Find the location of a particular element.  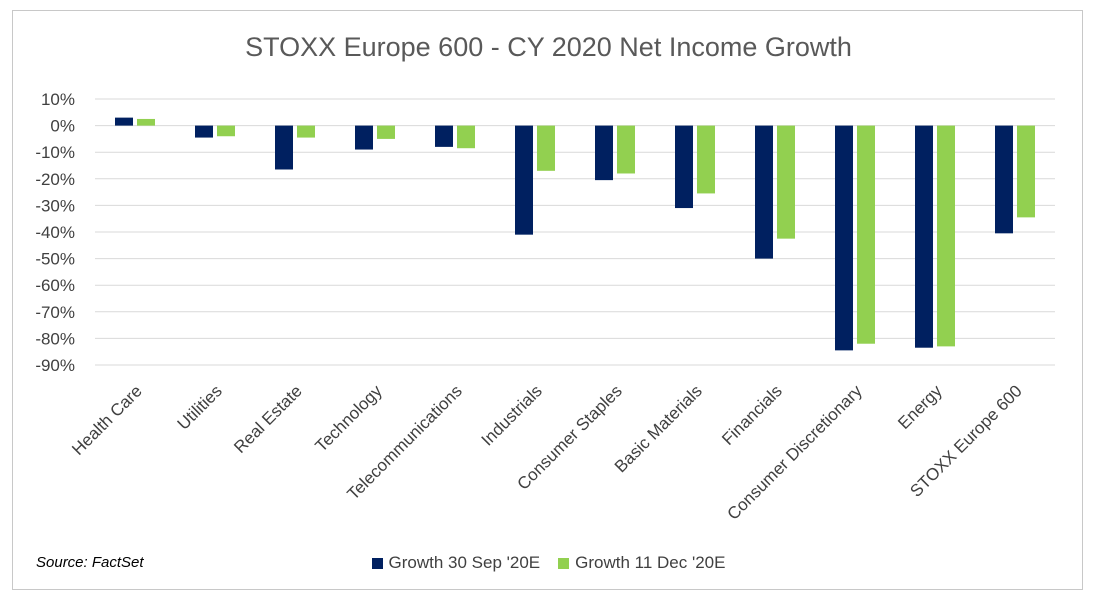

x-category-label: Health Care is located at coordinates (107, 420).